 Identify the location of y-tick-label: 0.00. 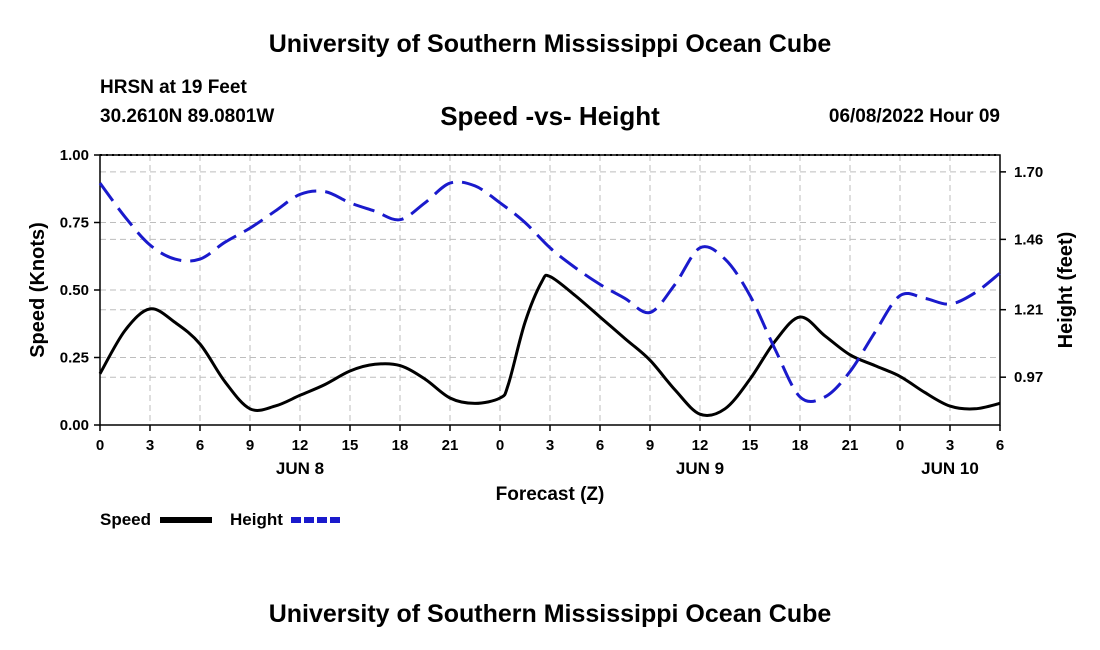
(74, 425).